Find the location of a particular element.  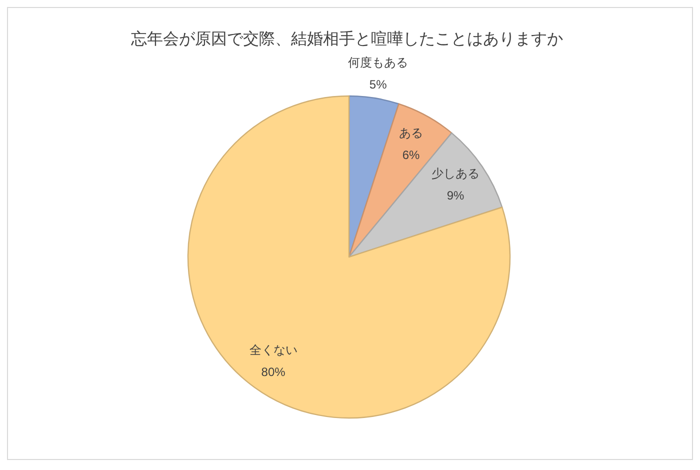

slice-label: 少しある is located at coordinates (456, 173).